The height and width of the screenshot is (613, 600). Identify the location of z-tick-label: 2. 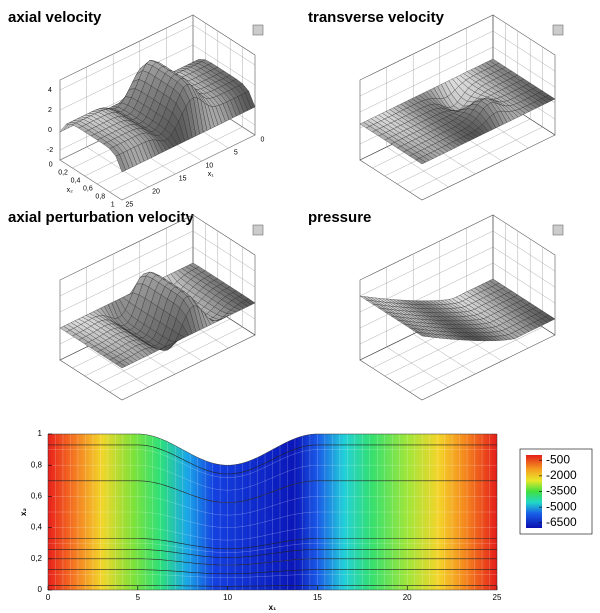
(50, 110).